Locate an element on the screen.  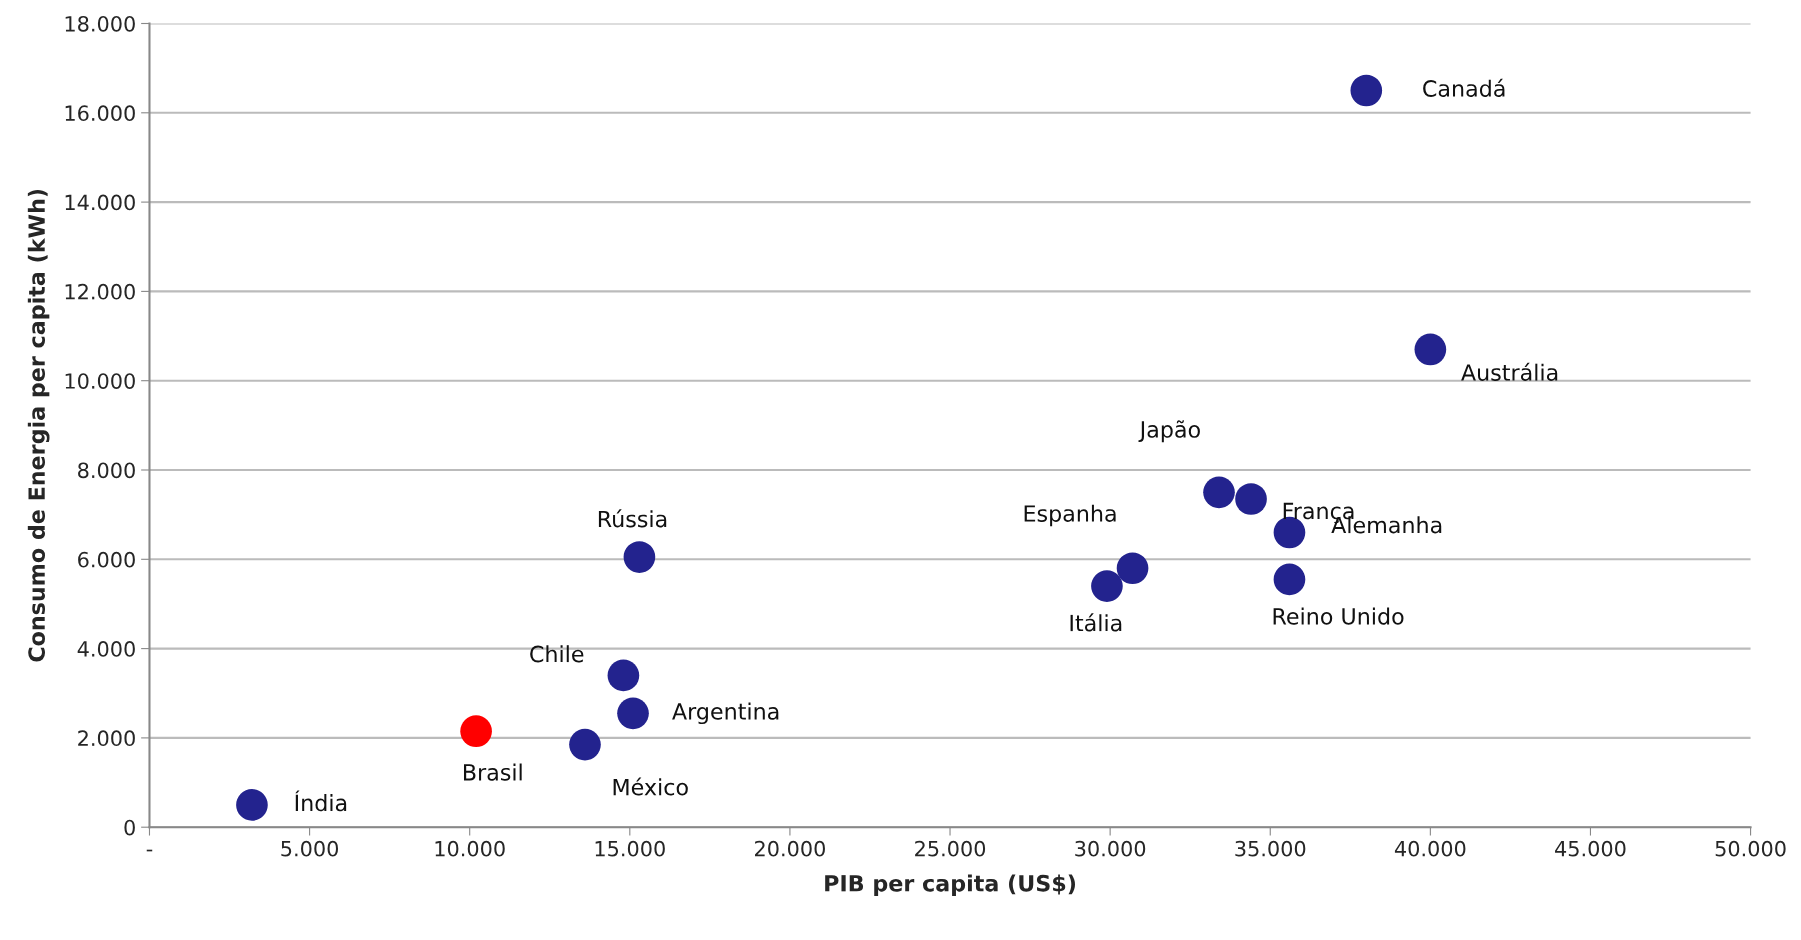
y-tick-label: 2.000 is located at coordinates (106, 738).